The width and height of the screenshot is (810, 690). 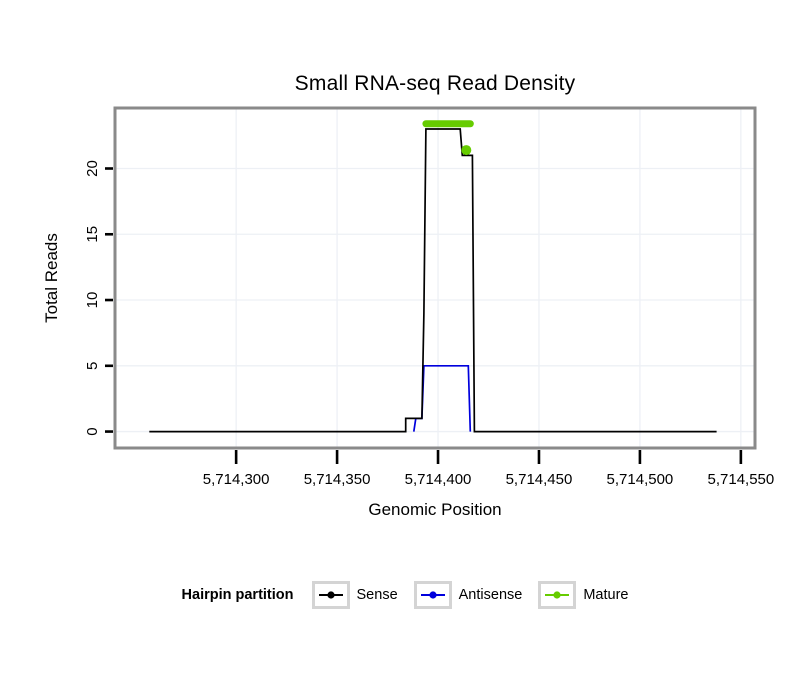 What do you see at coordinates (92, 234) in the screenshot?
I see `y-tick-label: 15` at bounding box center [92, 234].